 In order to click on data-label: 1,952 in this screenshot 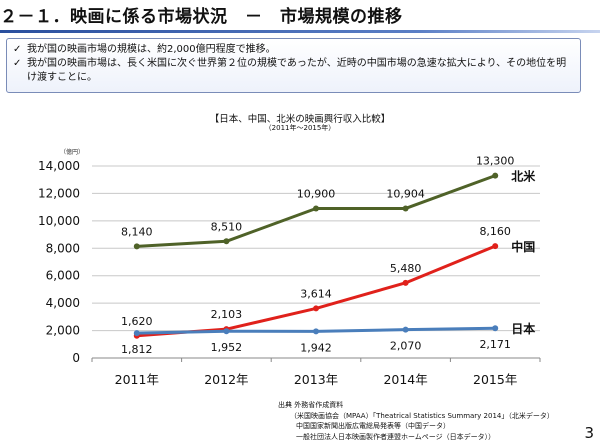, I will do `click(227, 347)`.